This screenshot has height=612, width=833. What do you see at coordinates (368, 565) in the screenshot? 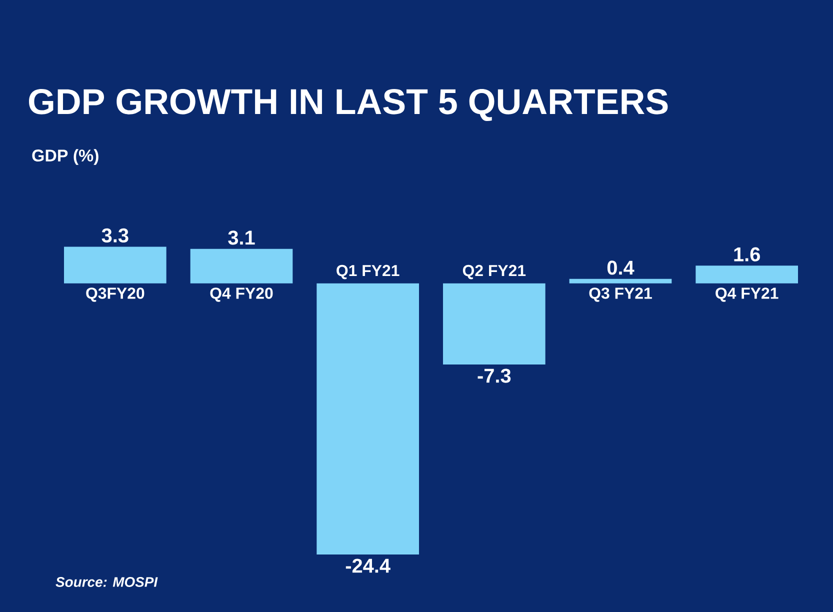
I see `data-label: -24.4` at bounding box center [368, 565].